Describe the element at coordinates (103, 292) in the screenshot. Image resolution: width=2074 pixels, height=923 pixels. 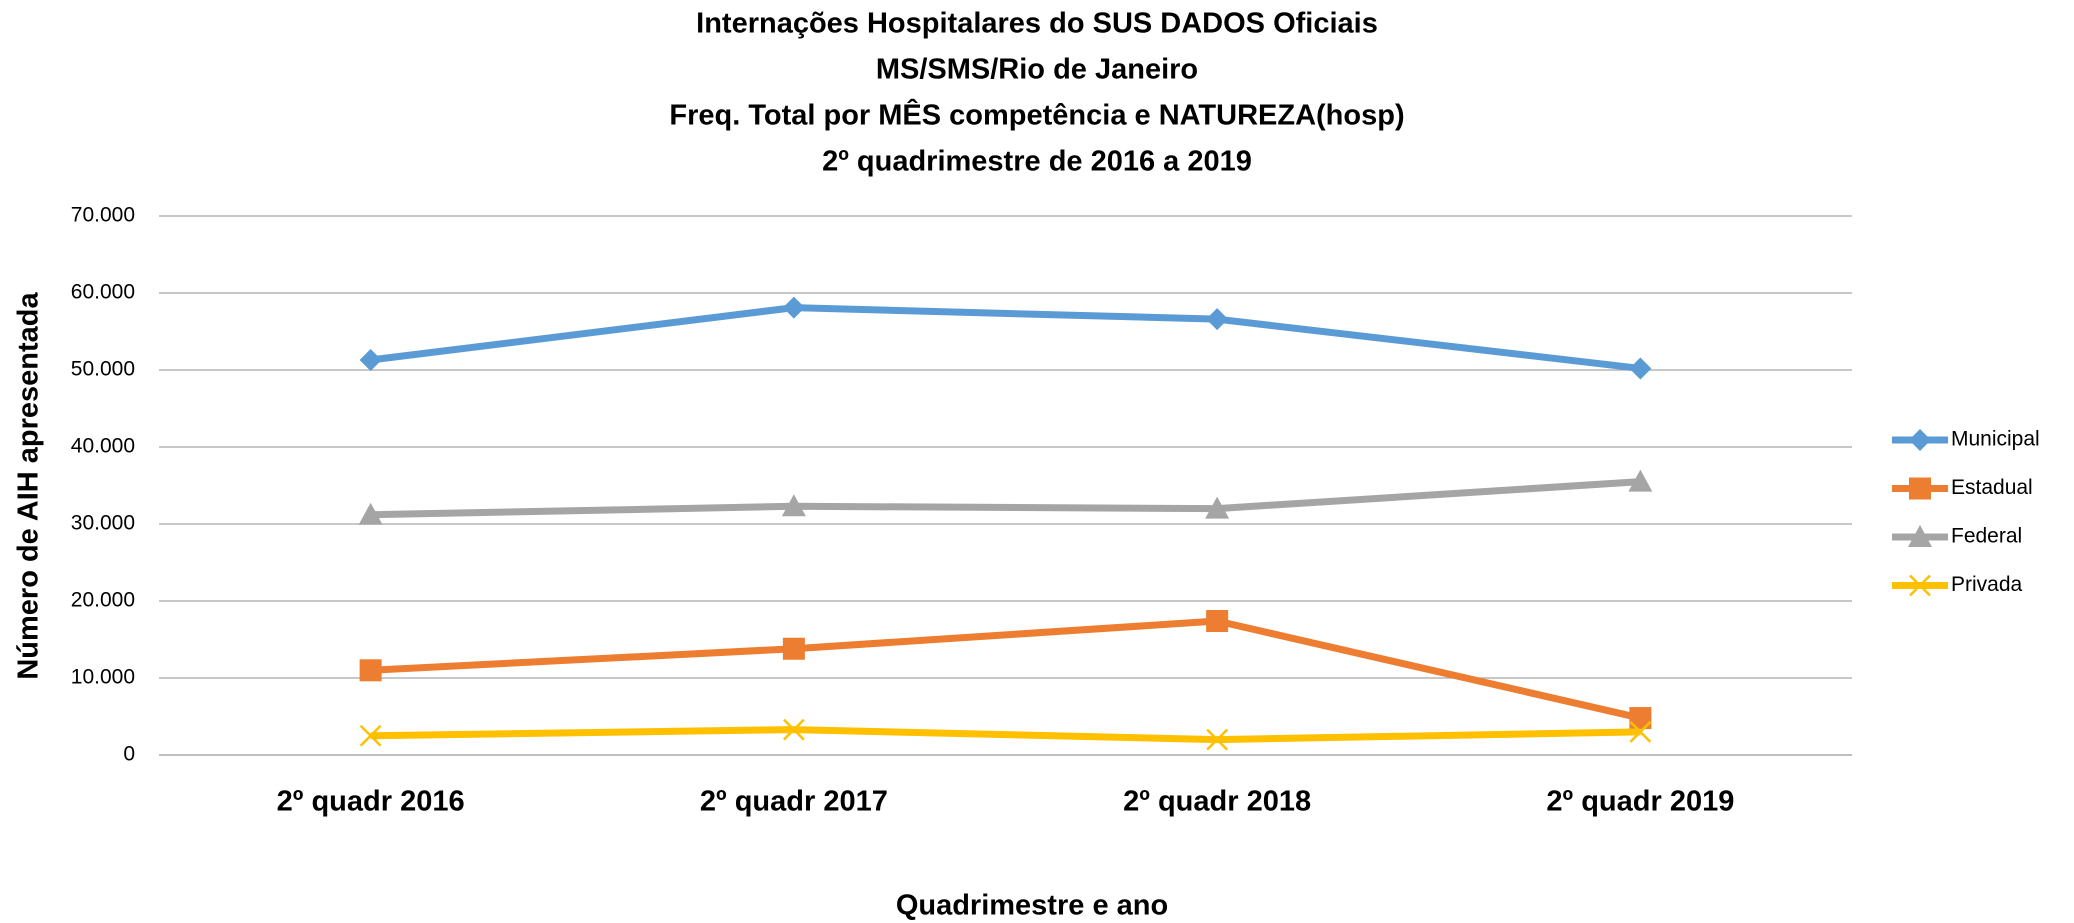
I see `y-tick-label: 60.000` at that location.